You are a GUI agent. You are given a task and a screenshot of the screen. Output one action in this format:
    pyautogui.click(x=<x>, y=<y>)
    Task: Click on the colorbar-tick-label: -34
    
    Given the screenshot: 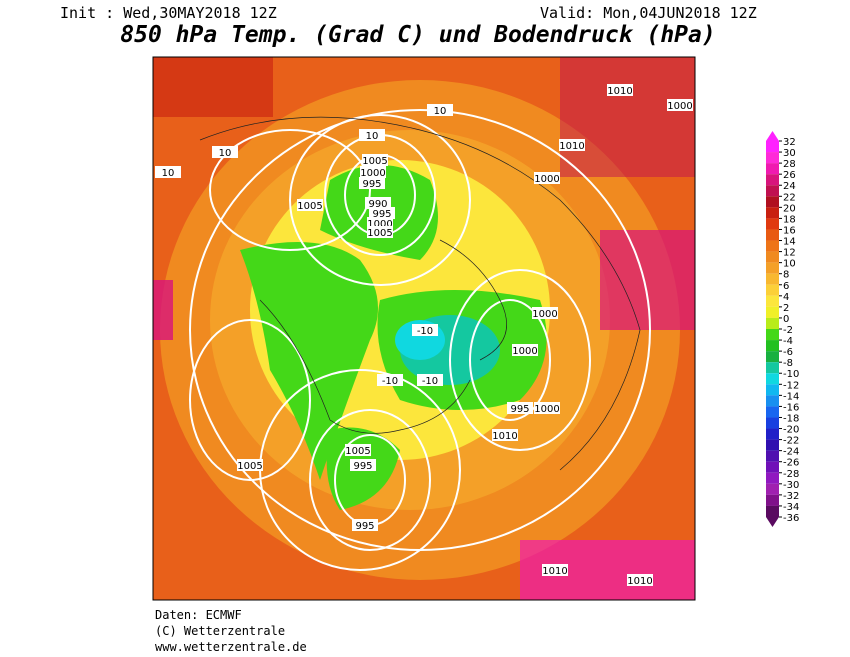 What is the action you would take?
    pyautogui.click(x=791, y=507)
    